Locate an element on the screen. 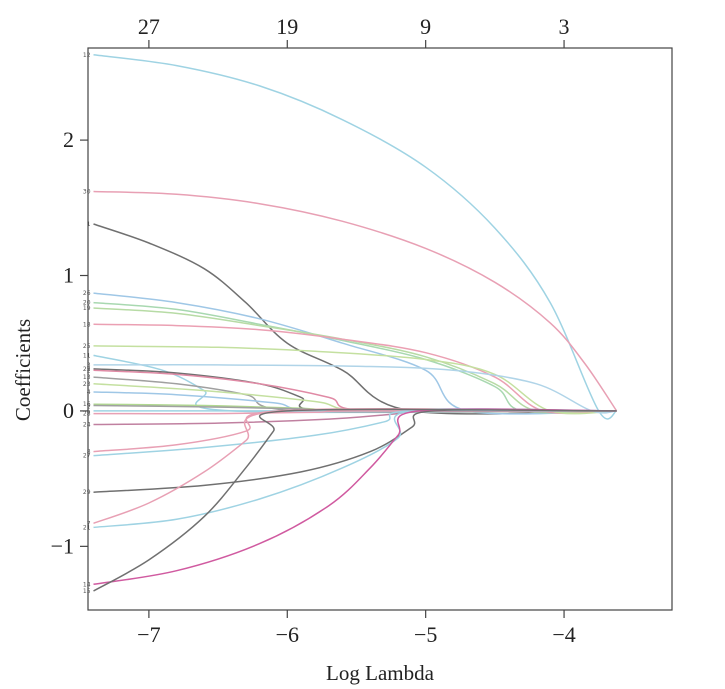 The image size is (725, 689). x-tick-label: −6 is located at coordinates (287, 634).